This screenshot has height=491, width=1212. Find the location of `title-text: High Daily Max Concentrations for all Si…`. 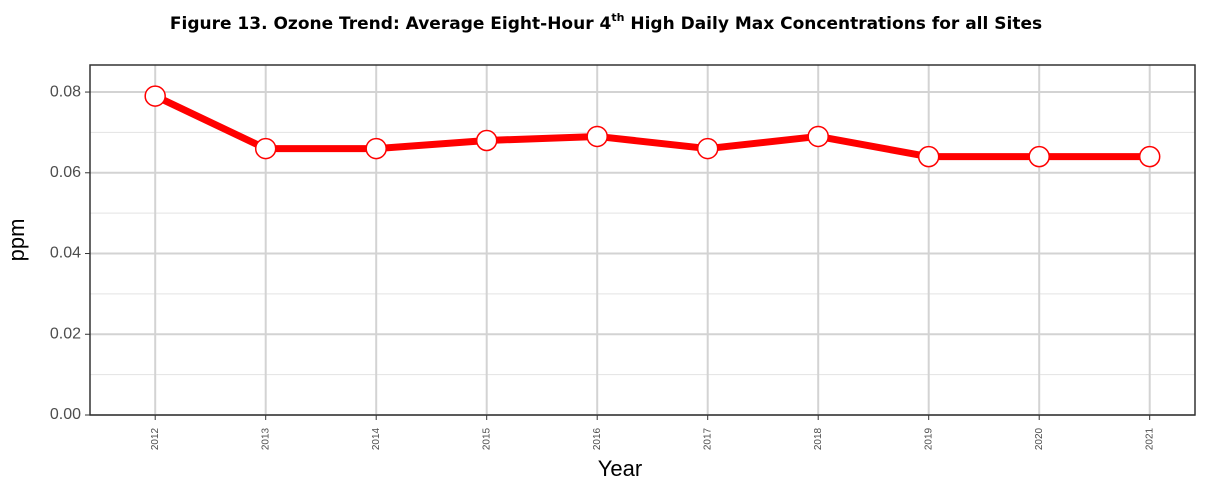

title-text: High Daily Max Concentrations for all Si… is located at coordinates (833, 24).